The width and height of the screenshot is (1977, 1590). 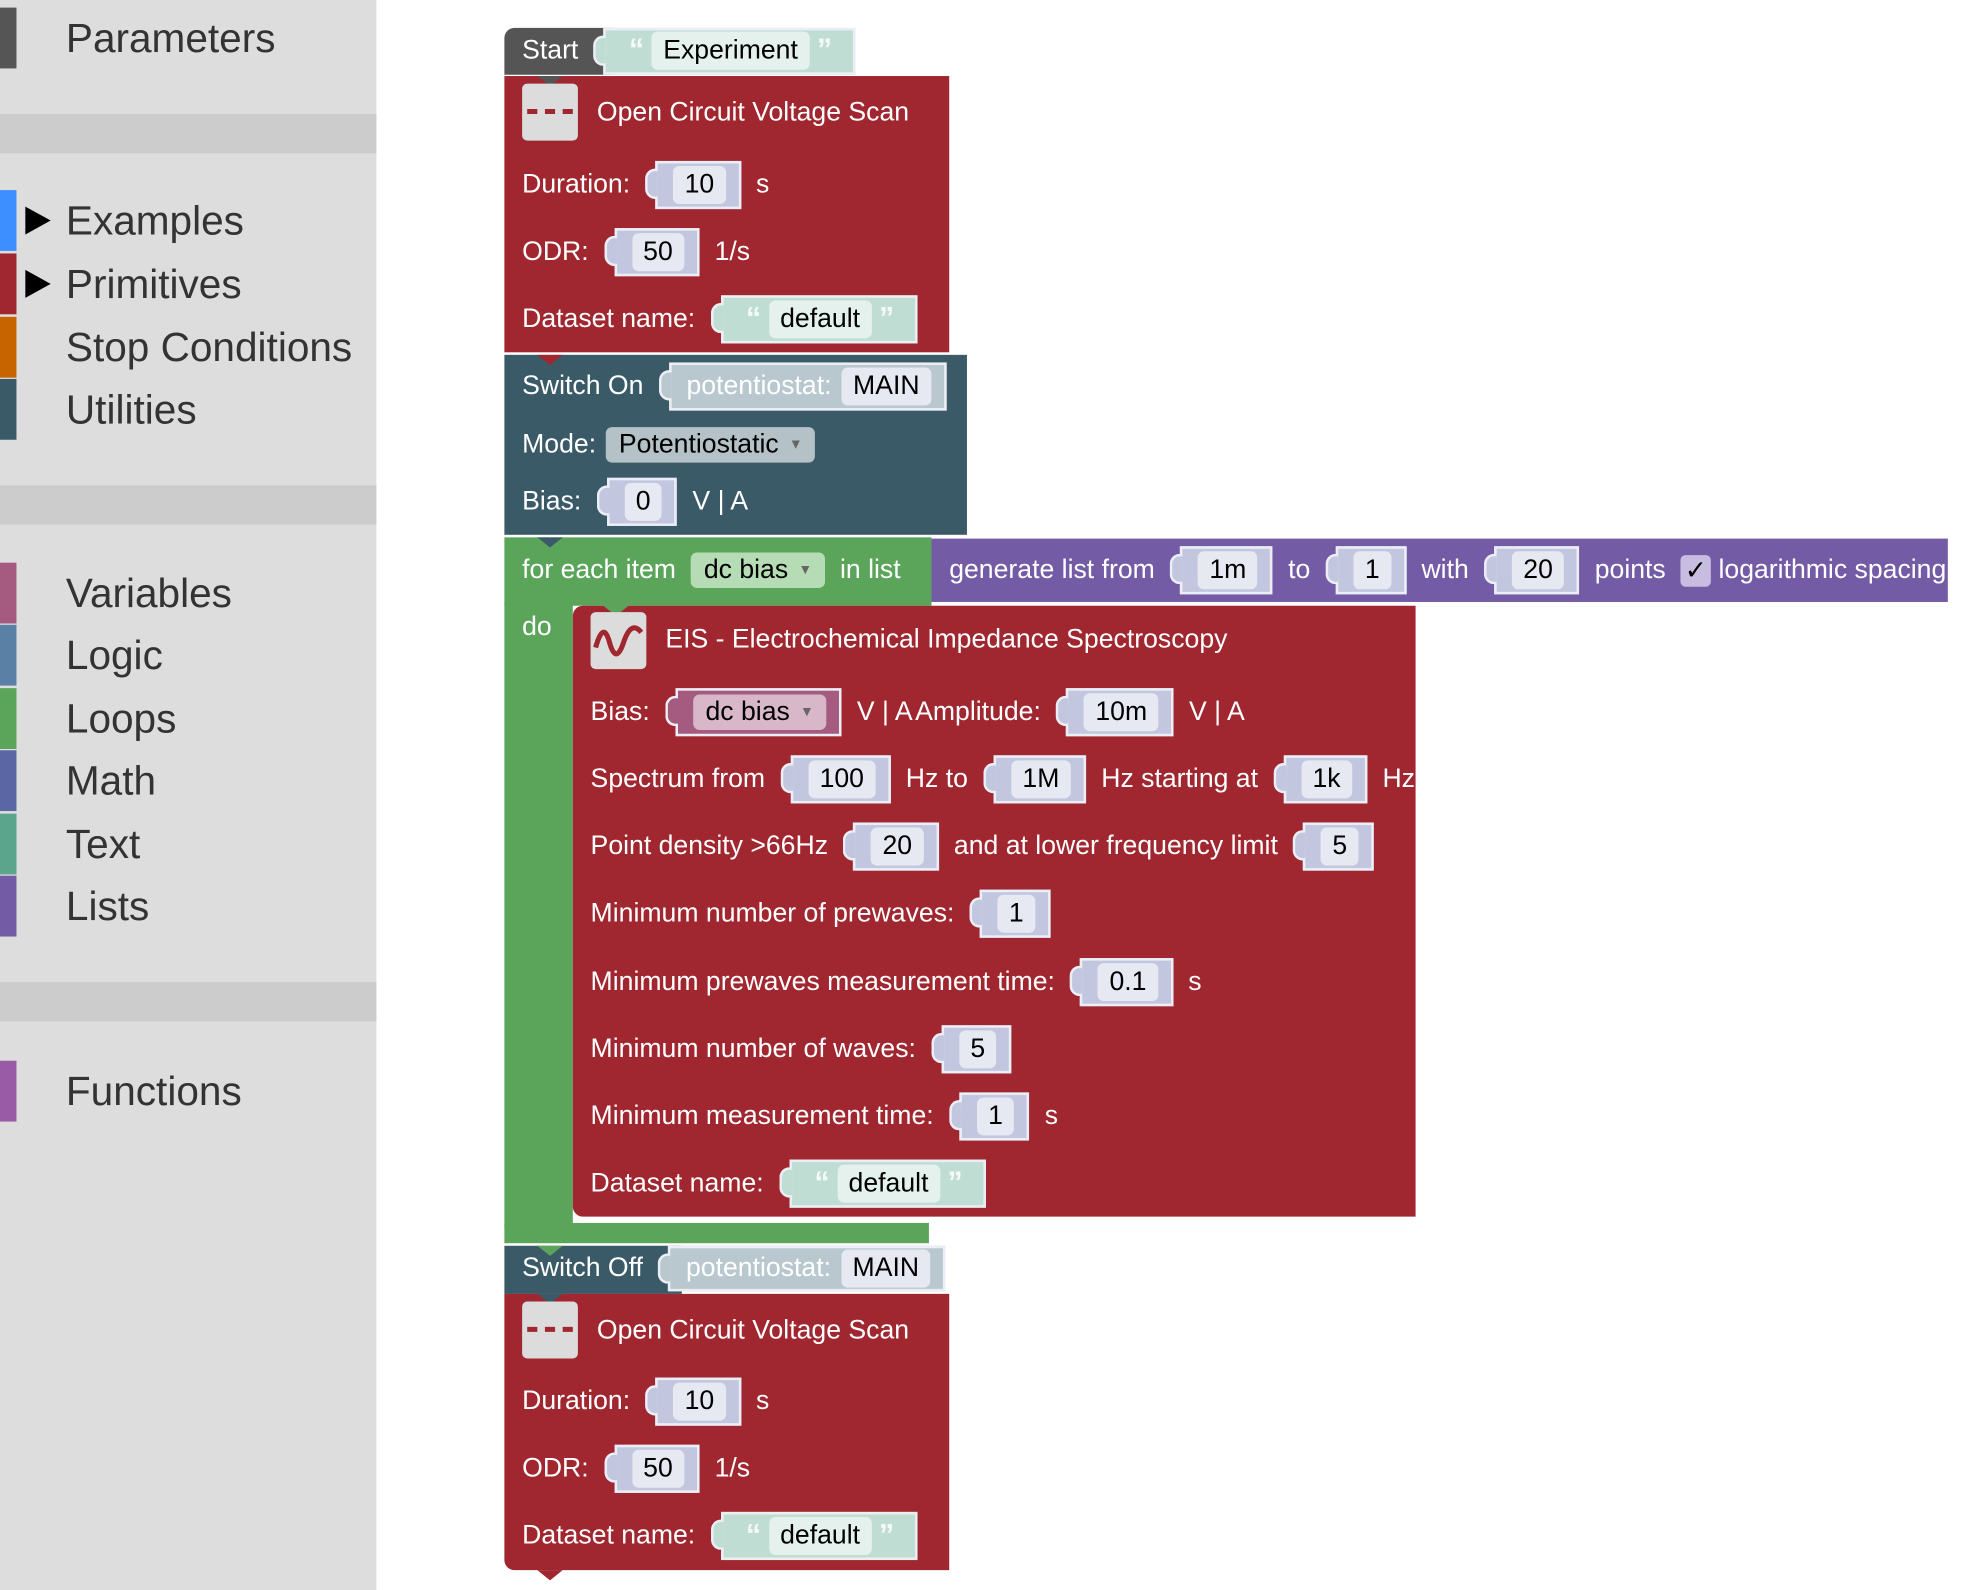 I want to click on measurement-time-input: 1, so click(x=995, y=1116).